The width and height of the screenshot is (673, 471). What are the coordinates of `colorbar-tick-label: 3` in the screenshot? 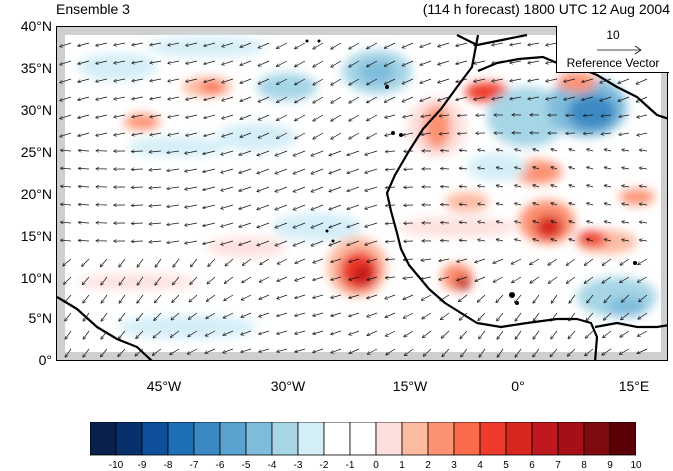 It's located at (454, 465).